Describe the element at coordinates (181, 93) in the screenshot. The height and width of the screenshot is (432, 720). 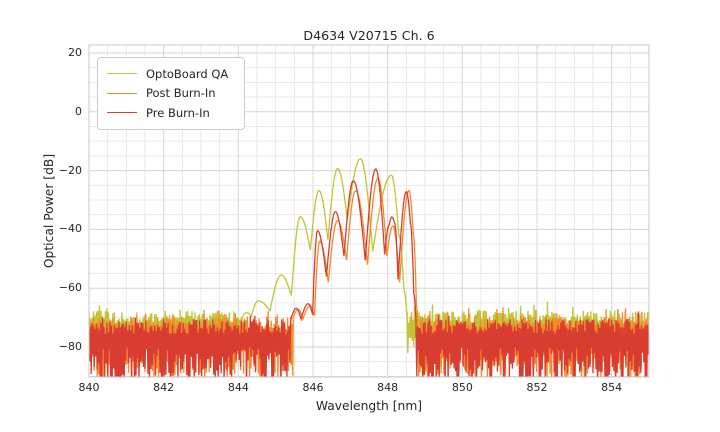
I see `legend-label-post-burn-in: Post Burn-In` at that location.